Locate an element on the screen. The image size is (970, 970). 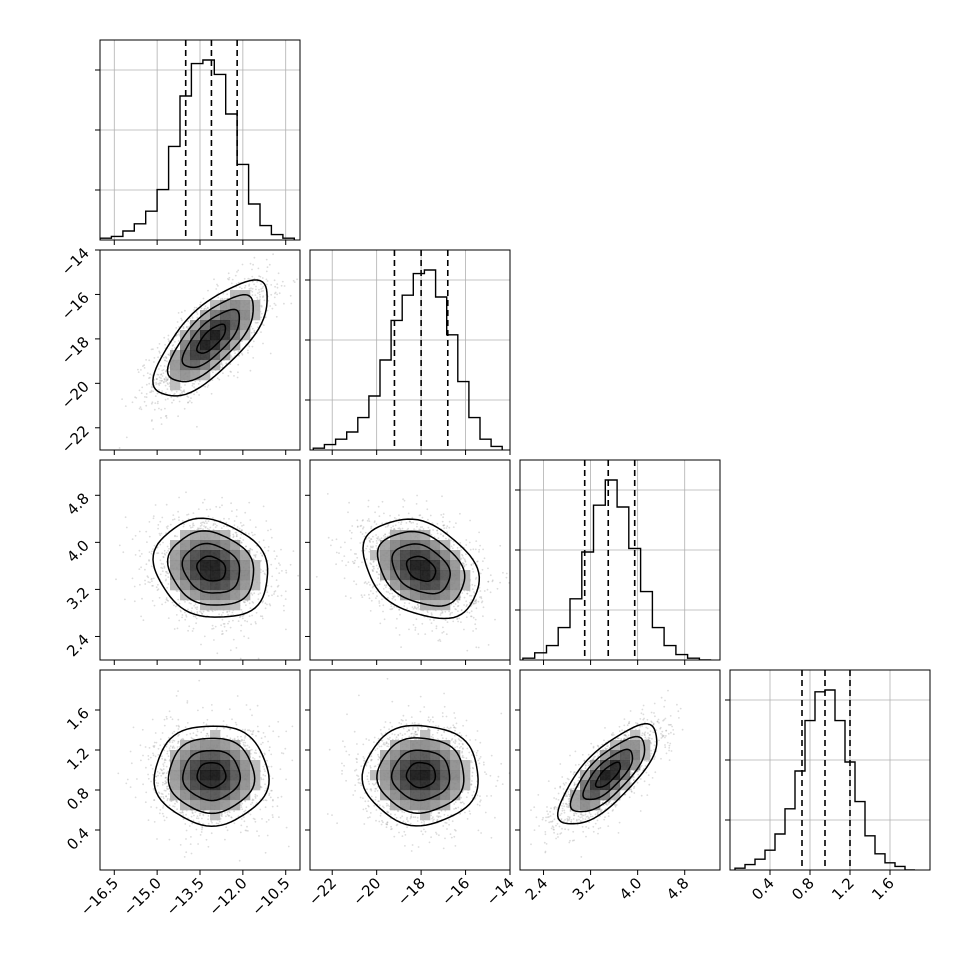
panel-frame is located at coordinates (410, 350).